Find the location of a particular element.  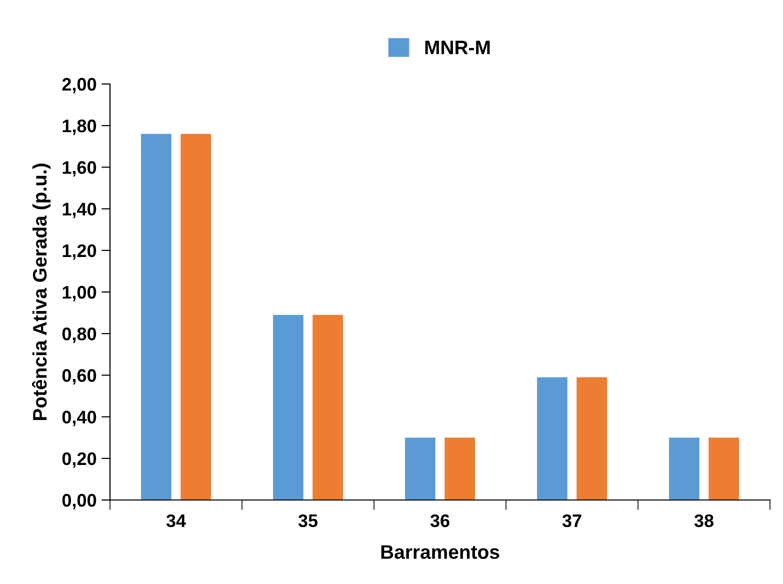

y-tick-label: 0,80 is located at coordinates (79, 335).